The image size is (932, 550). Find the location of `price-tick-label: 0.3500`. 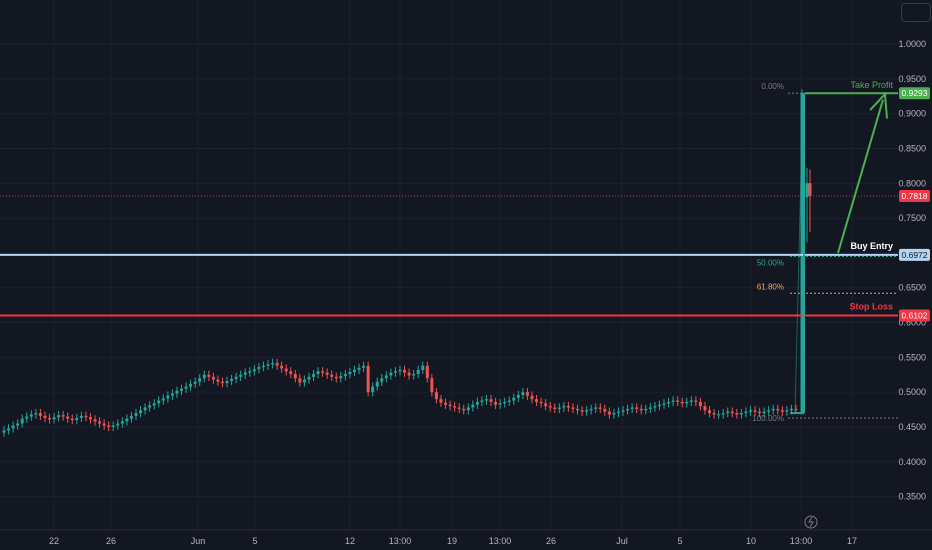

price-tick-label: 0.3500 is located at coordinates (912, 497).